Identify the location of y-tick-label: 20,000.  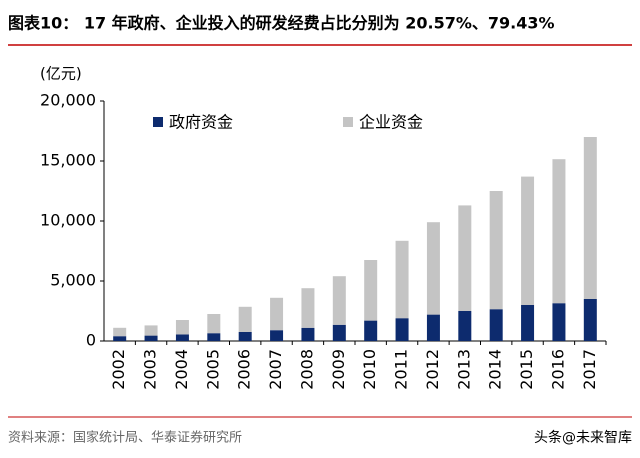
(68, 100).